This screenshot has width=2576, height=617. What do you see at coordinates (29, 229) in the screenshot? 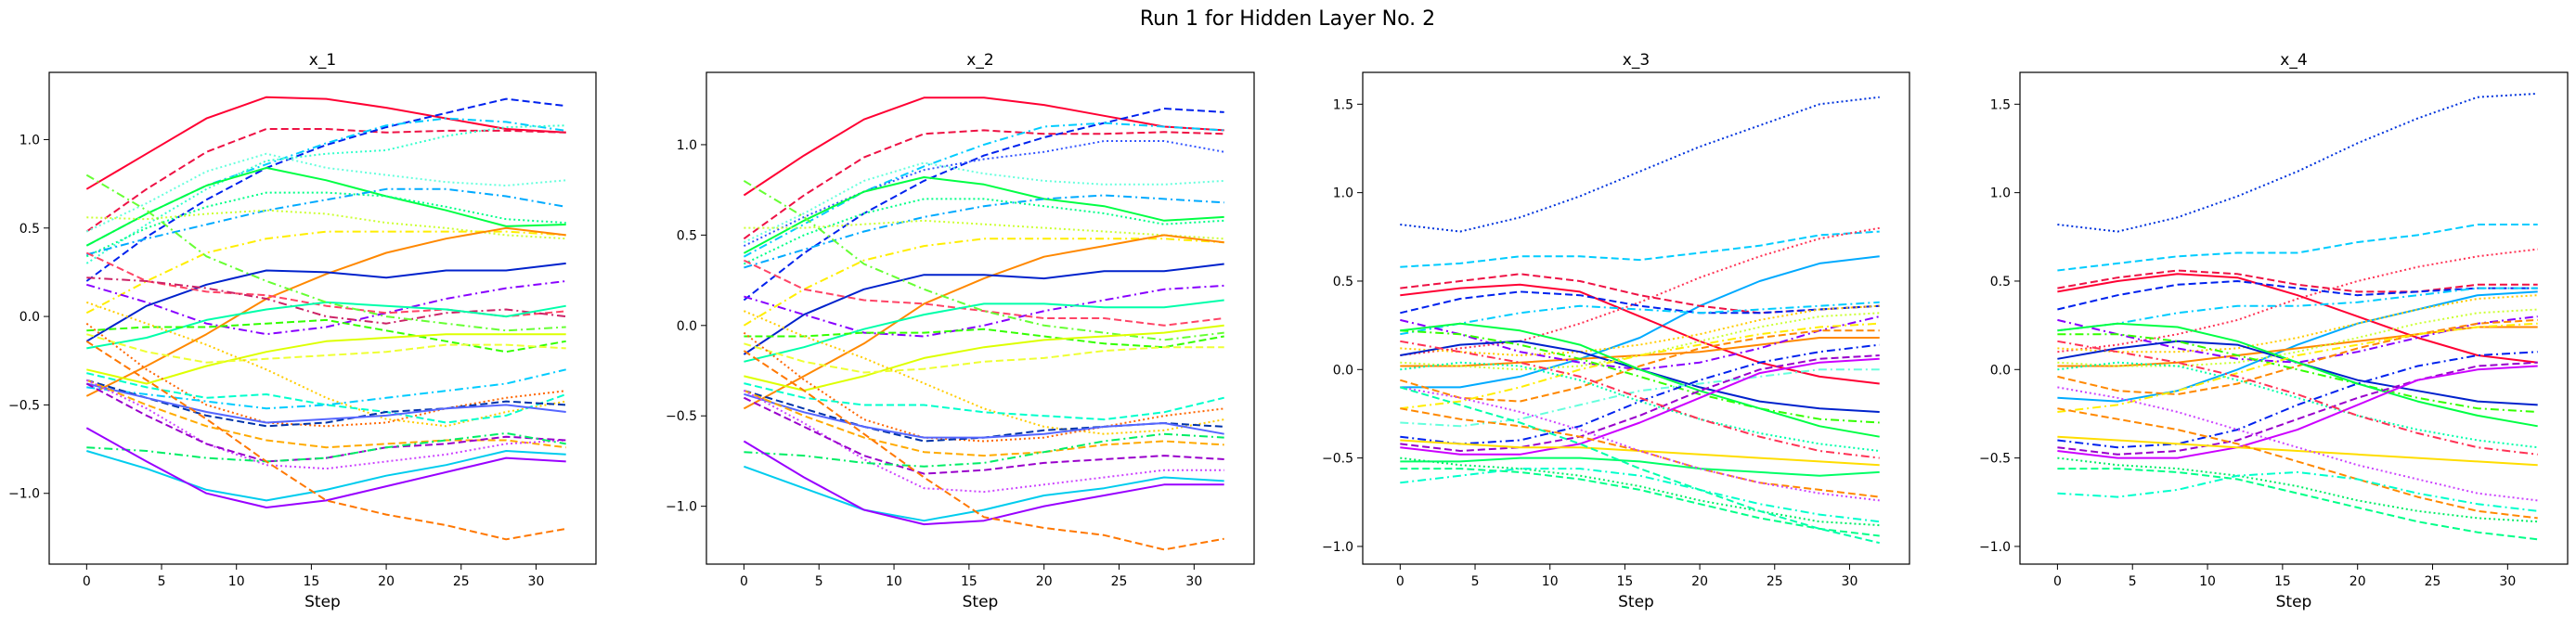
I see `y-tick-label: 0.5` at bounding box center [29, 229].